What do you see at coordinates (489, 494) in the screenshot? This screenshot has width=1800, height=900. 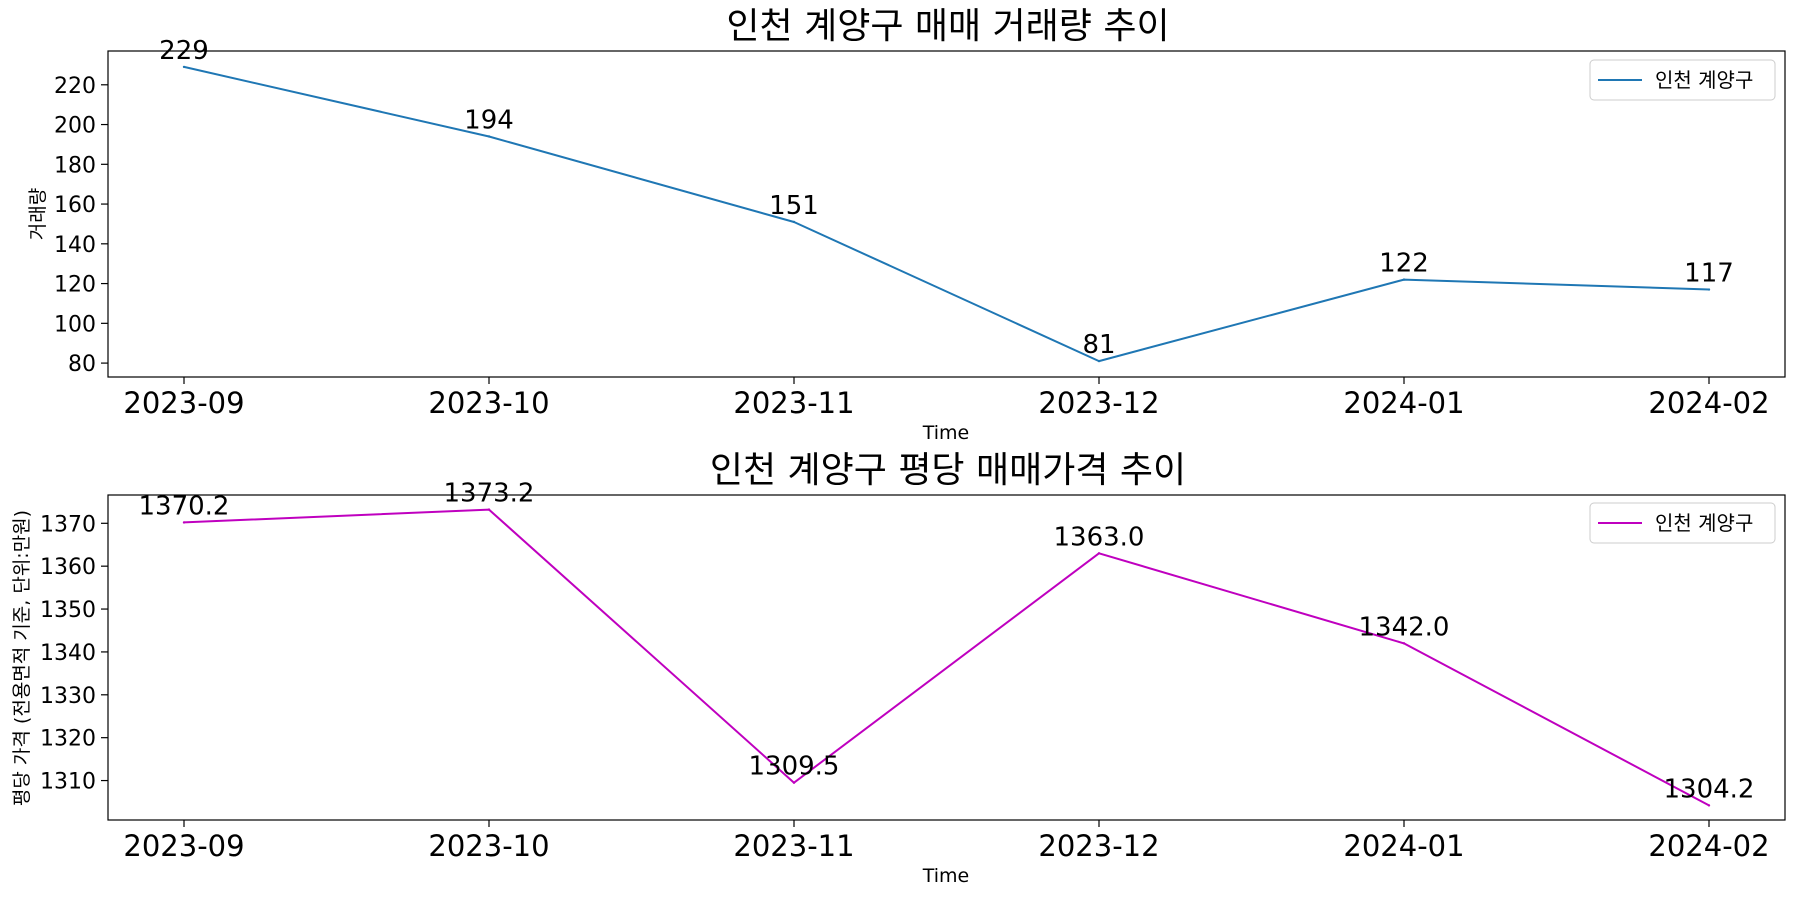 I see `data-label: 1373.2` at bounding box center [489, 494].